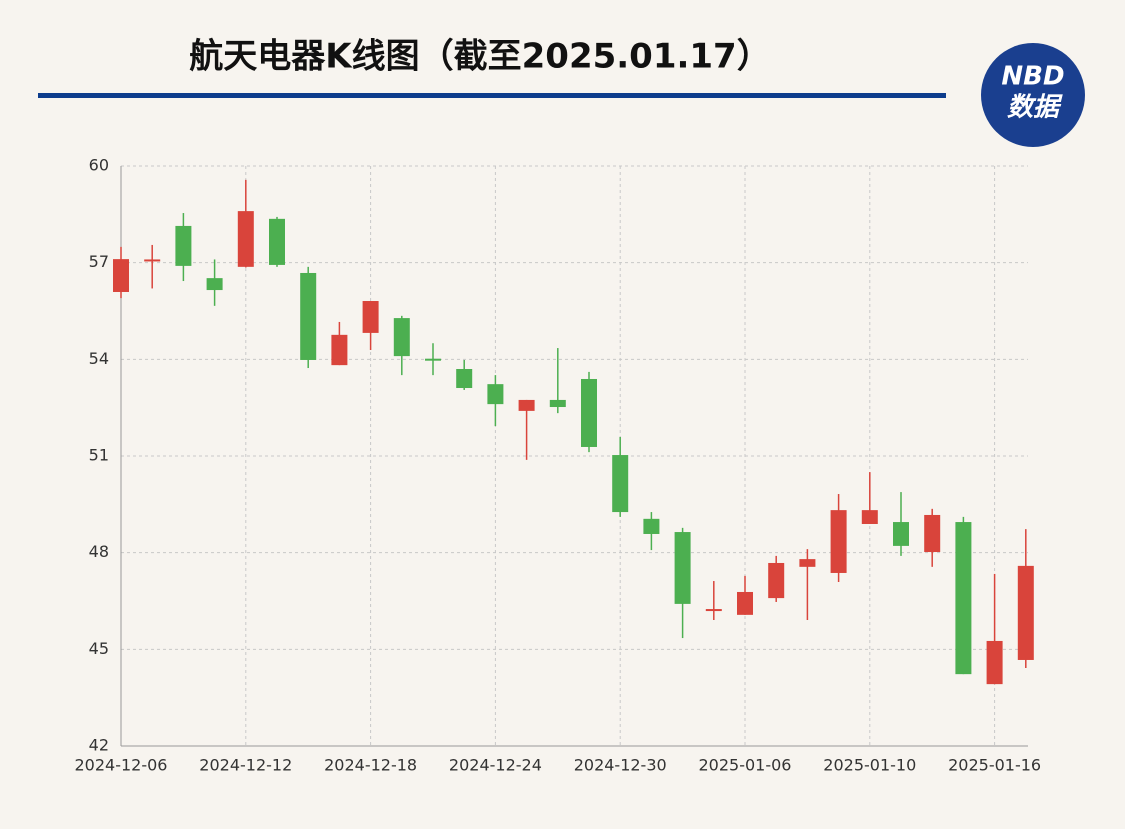 The image size is (1125, 829). I want to click on x-tick-label: 2024-12-24, so click(495, 765).